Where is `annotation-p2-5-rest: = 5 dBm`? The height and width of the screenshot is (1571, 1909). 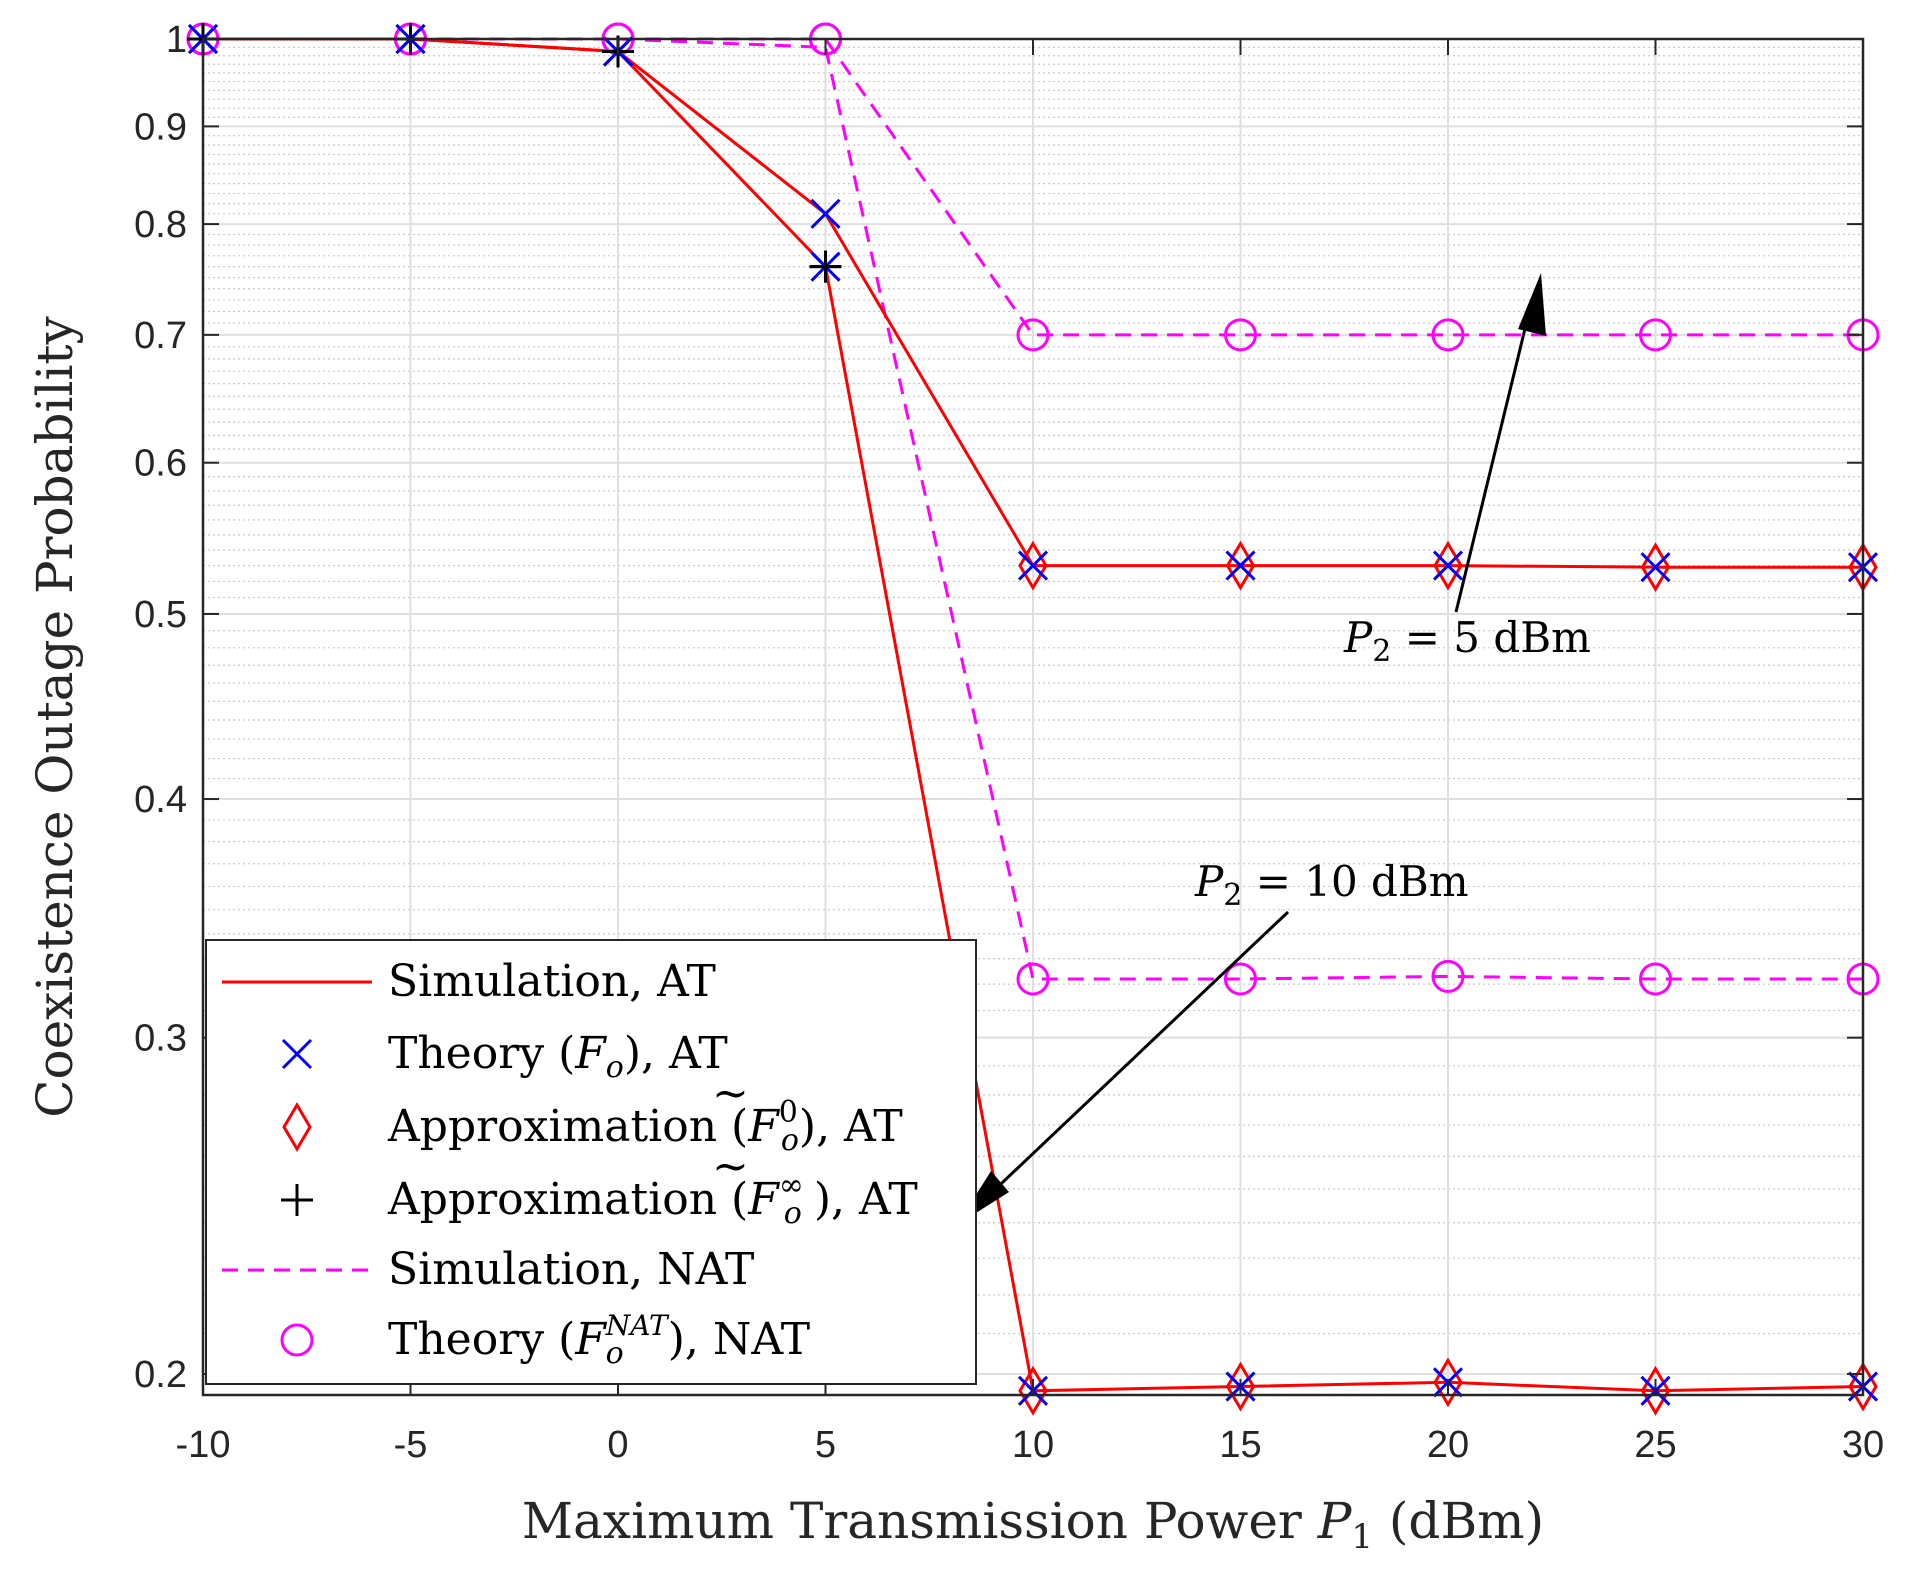 annotation-p2-5-rest: = 5 dBm is located at coordinates (1491, 637).